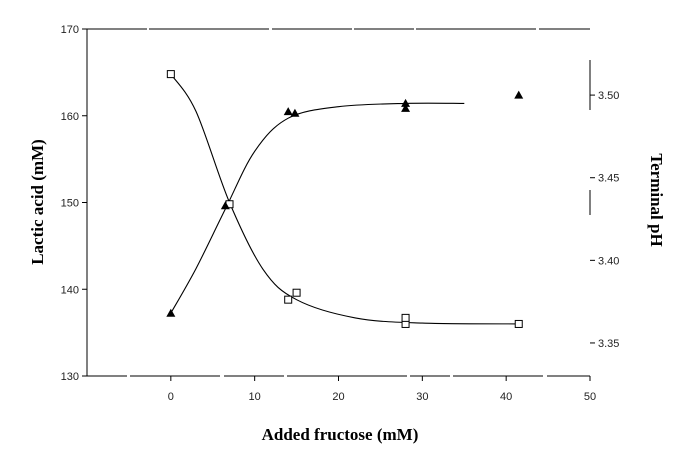 The height and width of the screenshot is (457, 675). What do you see at coordinates (604, 220) in the screenshot?
I see `right-y-ticks: 3.35 3.40 3.45 3.50` at bounding box center [604, 220].